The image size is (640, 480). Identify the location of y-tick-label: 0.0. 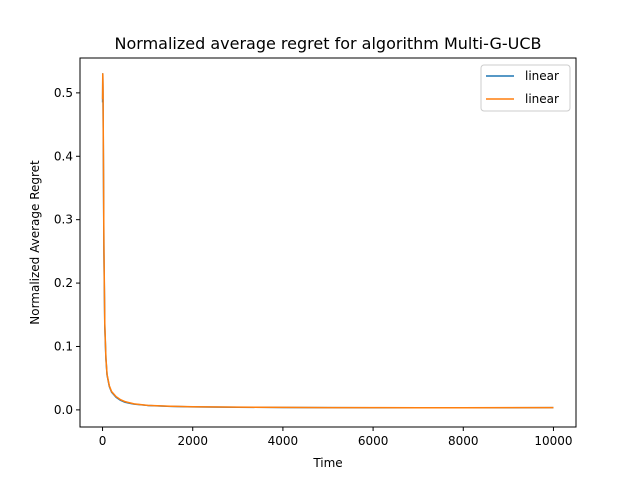
(63, 410).